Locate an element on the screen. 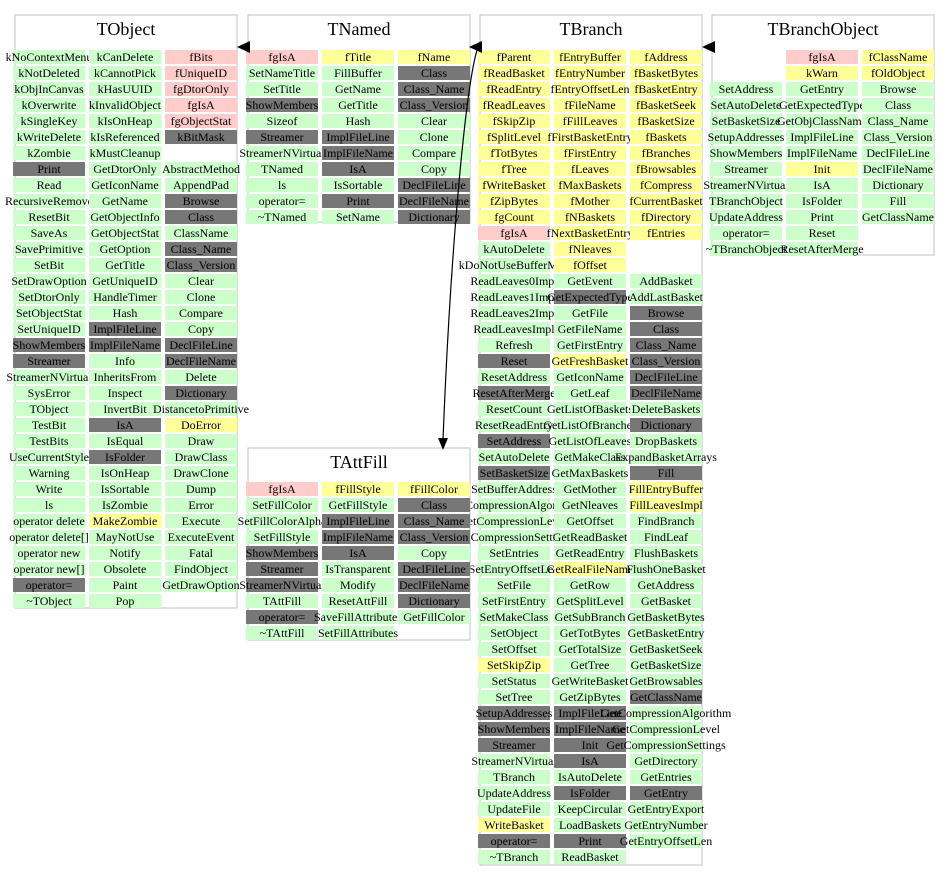  member-name: GetIconName is located at coordinates (589, 377).